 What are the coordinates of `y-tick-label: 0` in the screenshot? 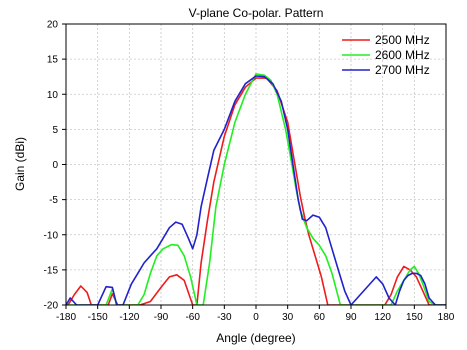 It's located at (55, 165).